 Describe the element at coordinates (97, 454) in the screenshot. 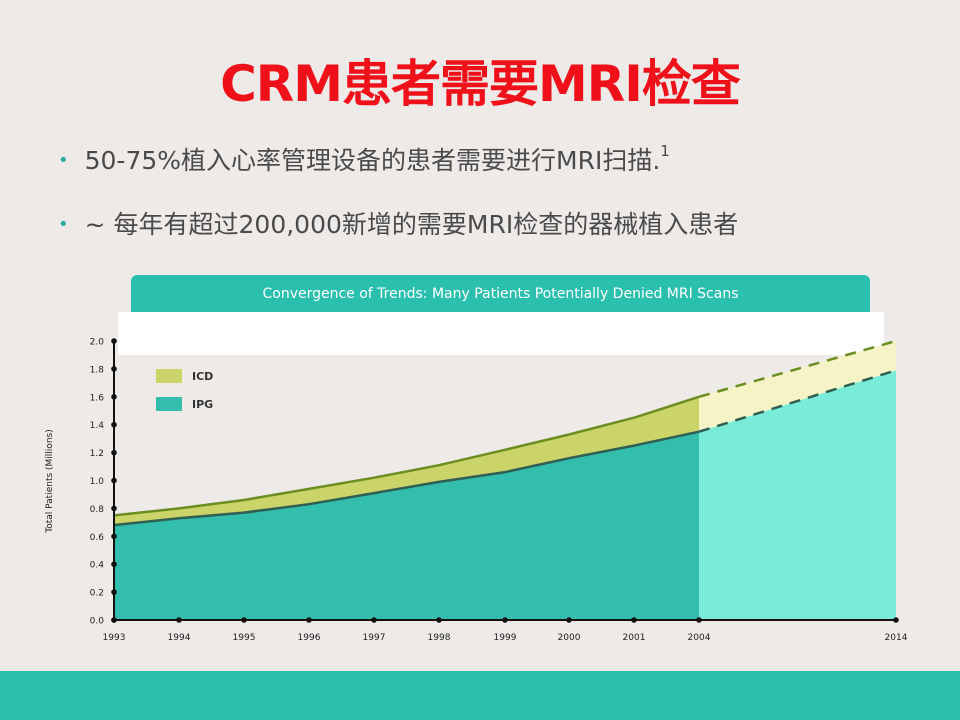

I see `y-tick-label: 1.2` at that location.